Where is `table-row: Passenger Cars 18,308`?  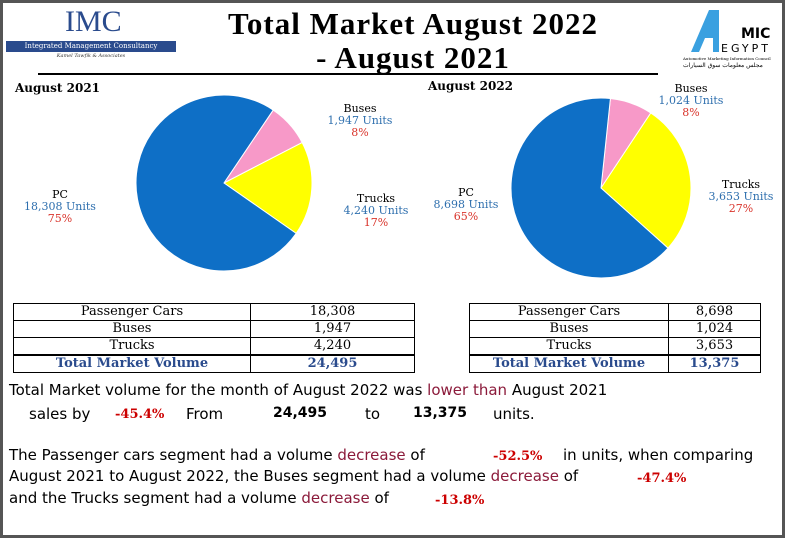 table-row: Passenger Cars 18,308 is located at coordinates (214, 312).